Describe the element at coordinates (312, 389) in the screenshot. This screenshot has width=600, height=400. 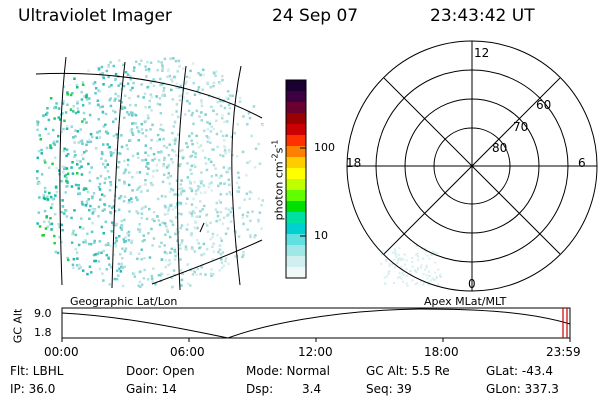
I see `status-dsp-value: 3.4` at that location.